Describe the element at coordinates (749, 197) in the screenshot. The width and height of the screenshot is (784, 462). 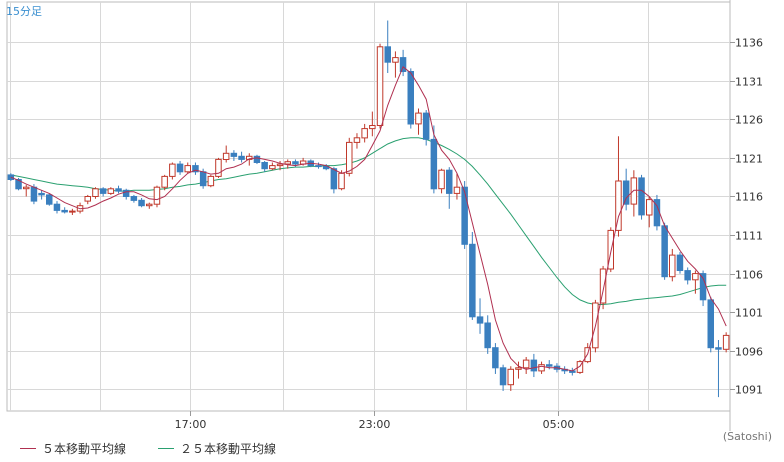
I see `y-tick-label: 1116` at that location.